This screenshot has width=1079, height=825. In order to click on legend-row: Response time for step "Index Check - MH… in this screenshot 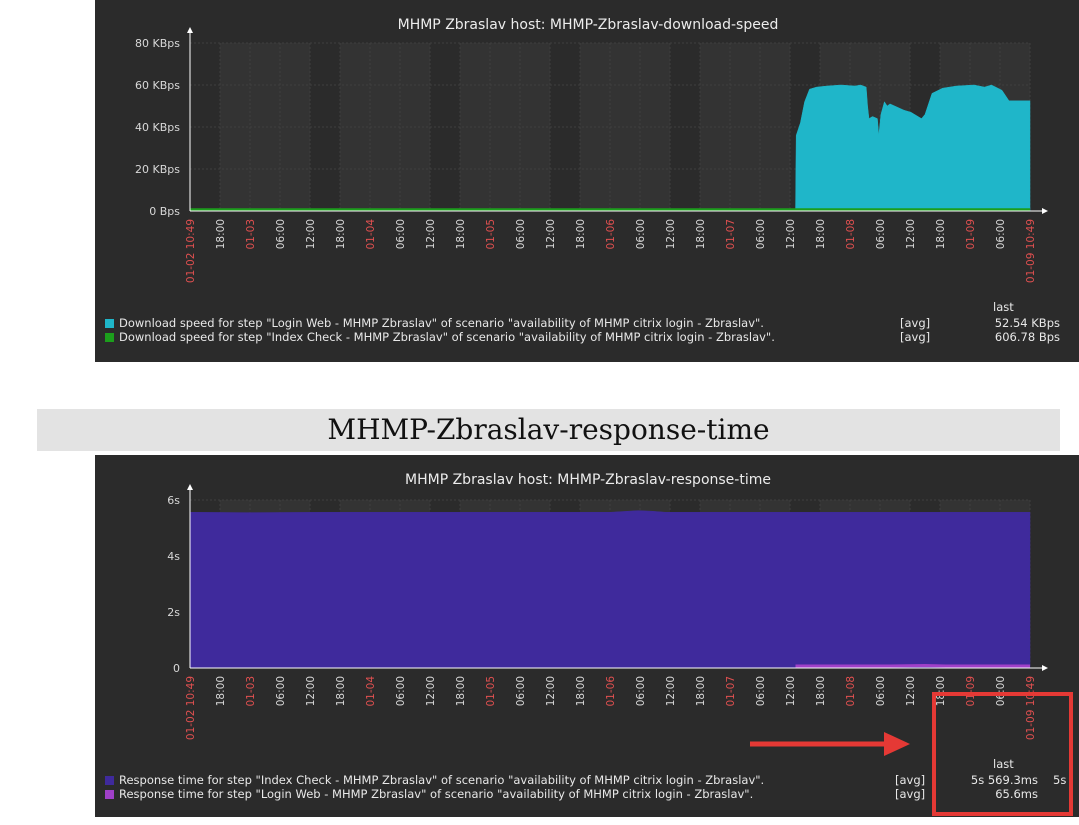, I will do `click(585, 780)`.